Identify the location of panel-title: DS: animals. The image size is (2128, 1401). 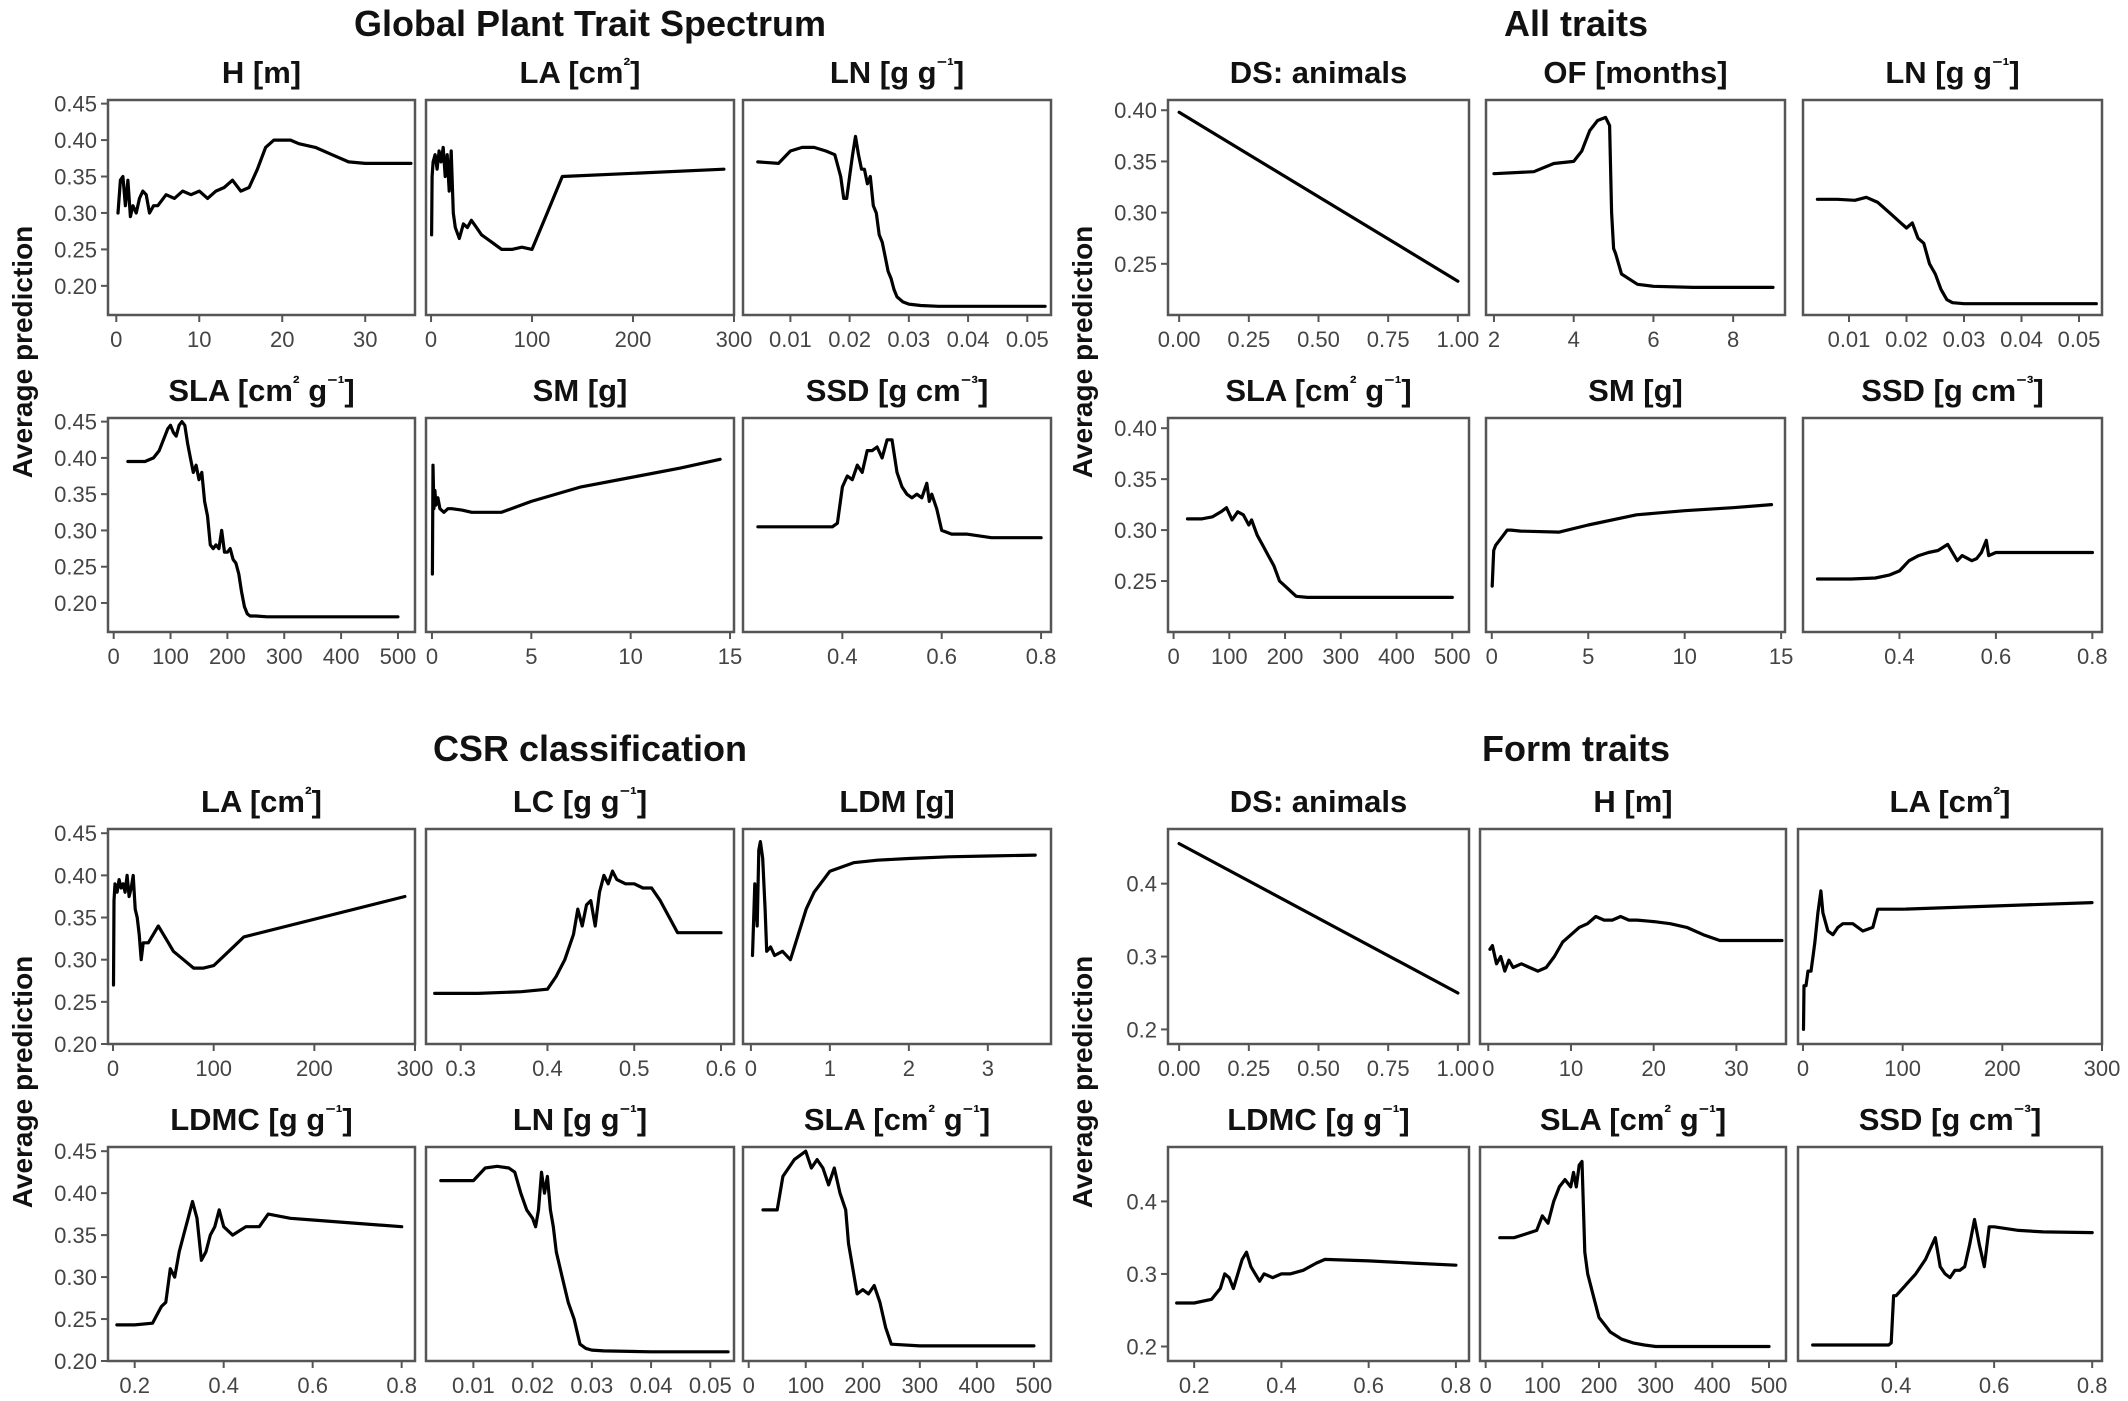
(1318, 72).